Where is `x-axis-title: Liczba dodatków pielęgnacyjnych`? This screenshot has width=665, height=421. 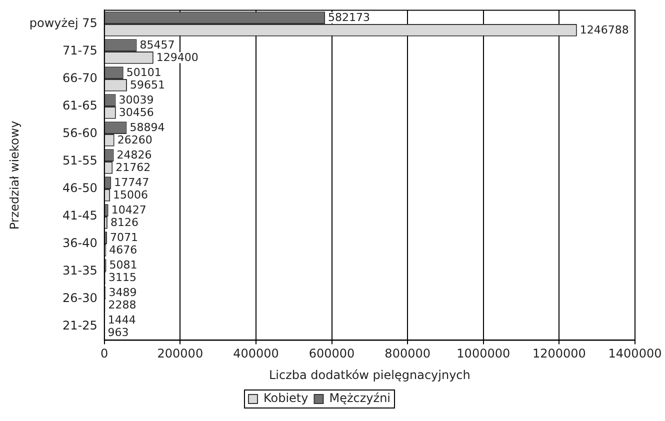
x-axis-title: Liczba dodatków pielęgnacyjnych is located at coordinates (369, 375).